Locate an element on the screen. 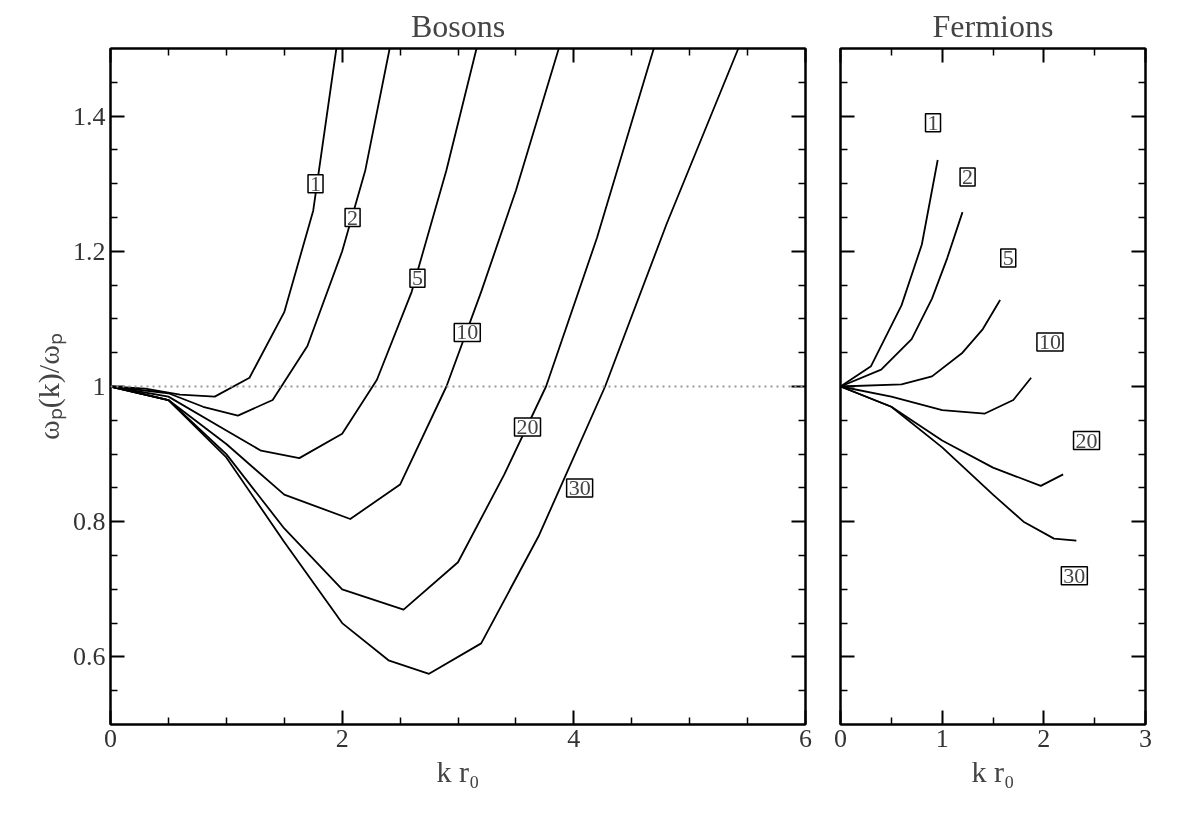 This screenshot has height=830, width=1182. y-tick-label: 1.4 is located at coordinates (89, 116).